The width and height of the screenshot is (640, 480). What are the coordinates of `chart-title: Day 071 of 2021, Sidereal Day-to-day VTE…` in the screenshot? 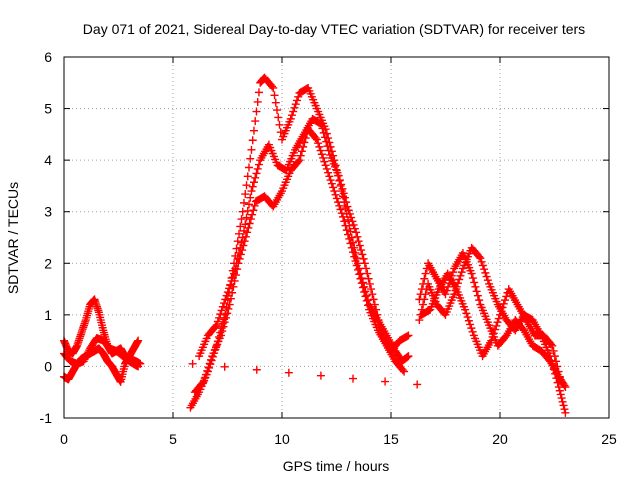 It's located at (334, 29).